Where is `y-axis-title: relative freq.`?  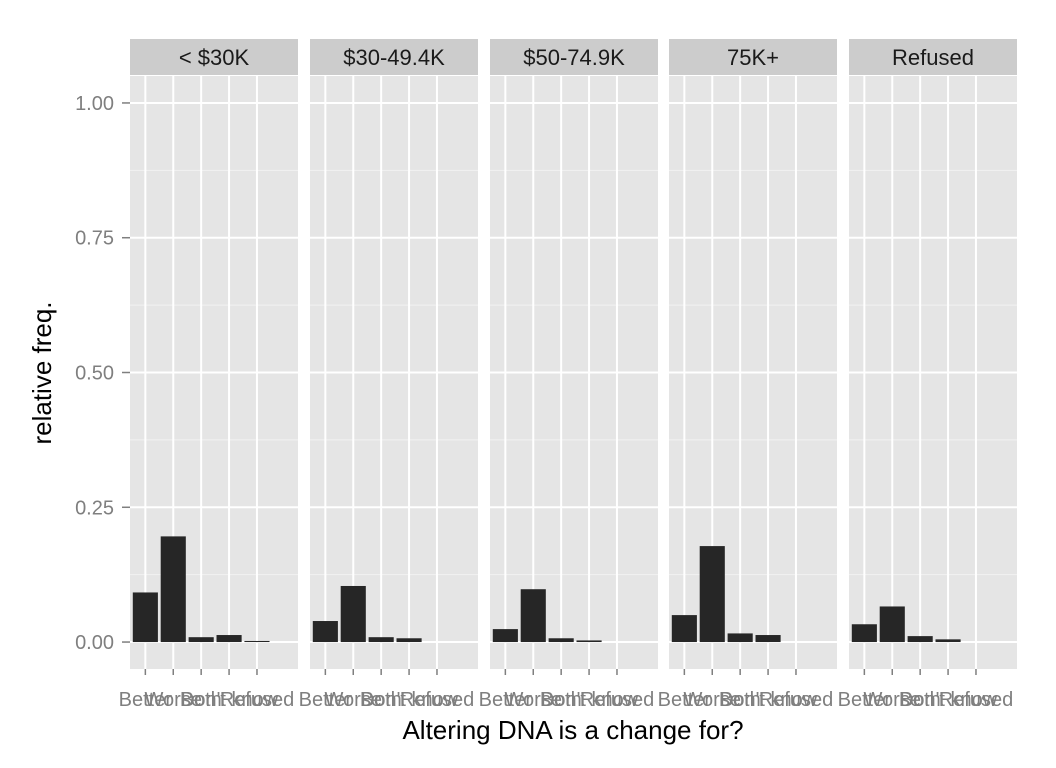
y-axis-title: relative freq. is located at coordinates (42, 372).